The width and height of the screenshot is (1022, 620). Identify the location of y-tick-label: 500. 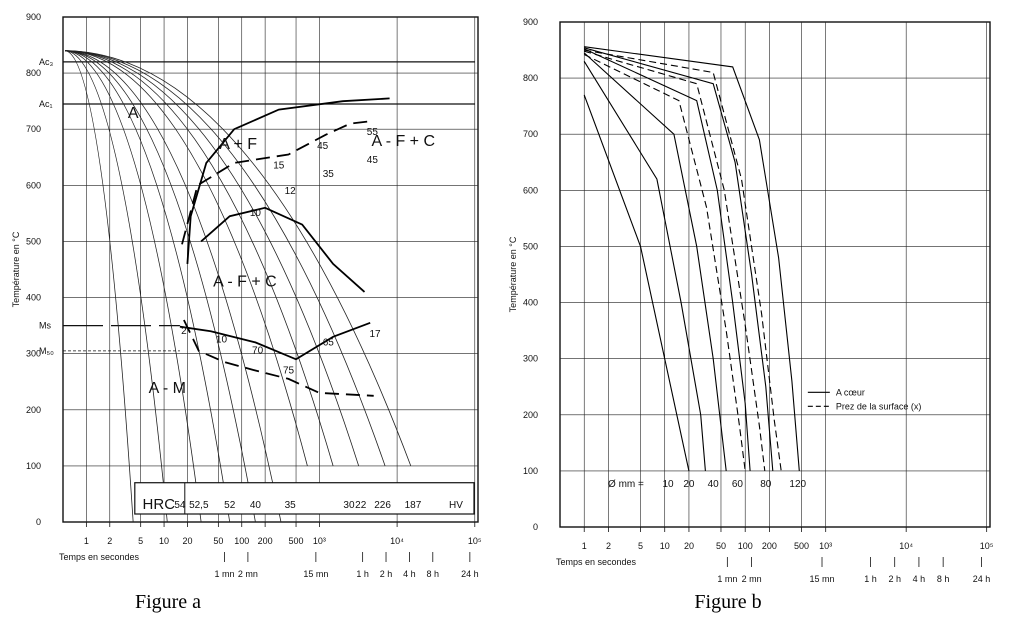
(530, 246).